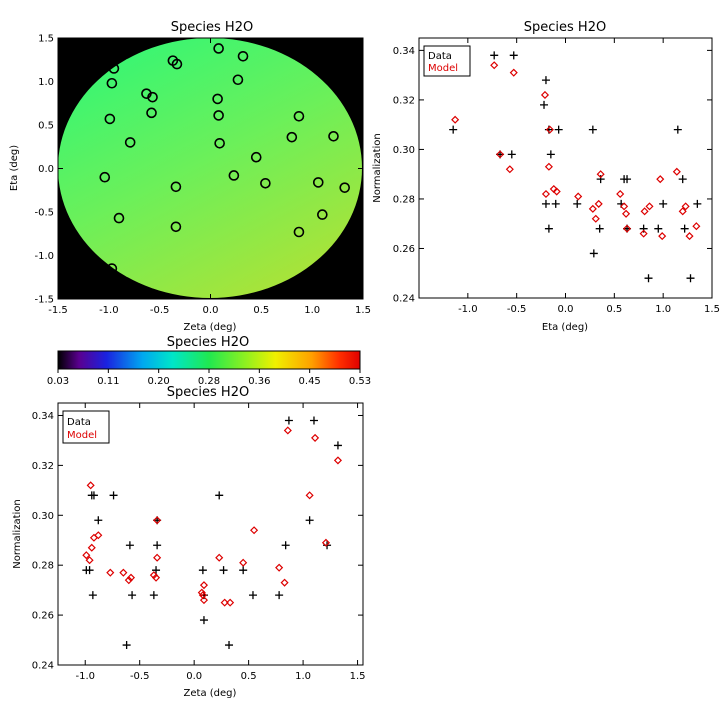  Describe the element at coordinates (79, 422) in the screenshot. I see `zeta-legend-data: Data` at that location.